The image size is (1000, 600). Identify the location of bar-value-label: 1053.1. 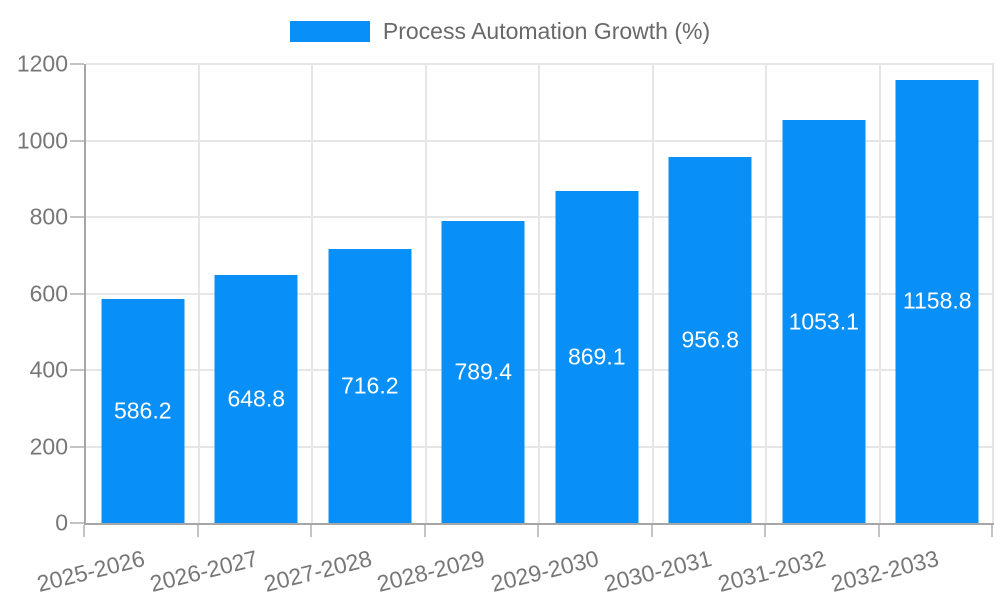
(823, 321).